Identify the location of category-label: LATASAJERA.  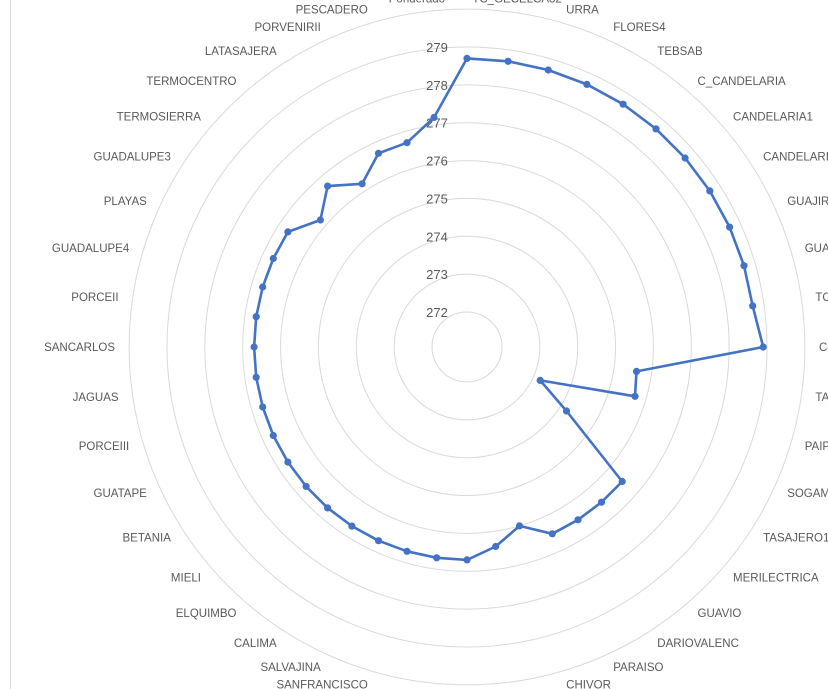
(241, 52).